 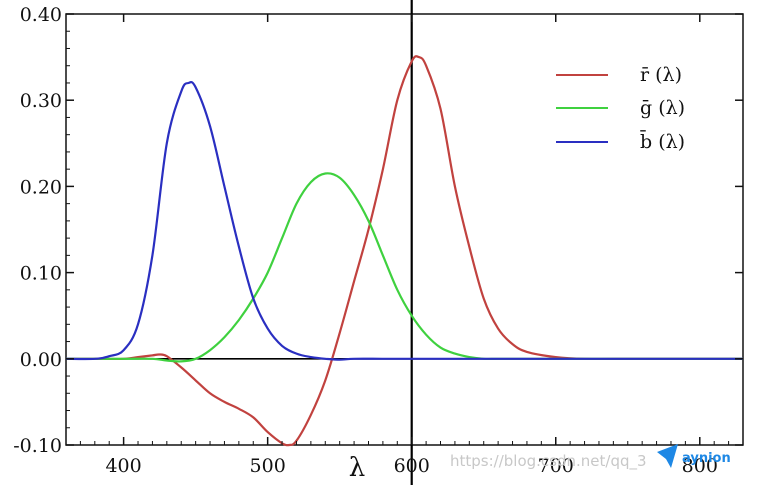 What do you see at coordinates (620, 108) in the screenshot?
I see `legend: r̄ (λ) ḡ (λ) b̄ (λ)` at bounding box center [620, 108].